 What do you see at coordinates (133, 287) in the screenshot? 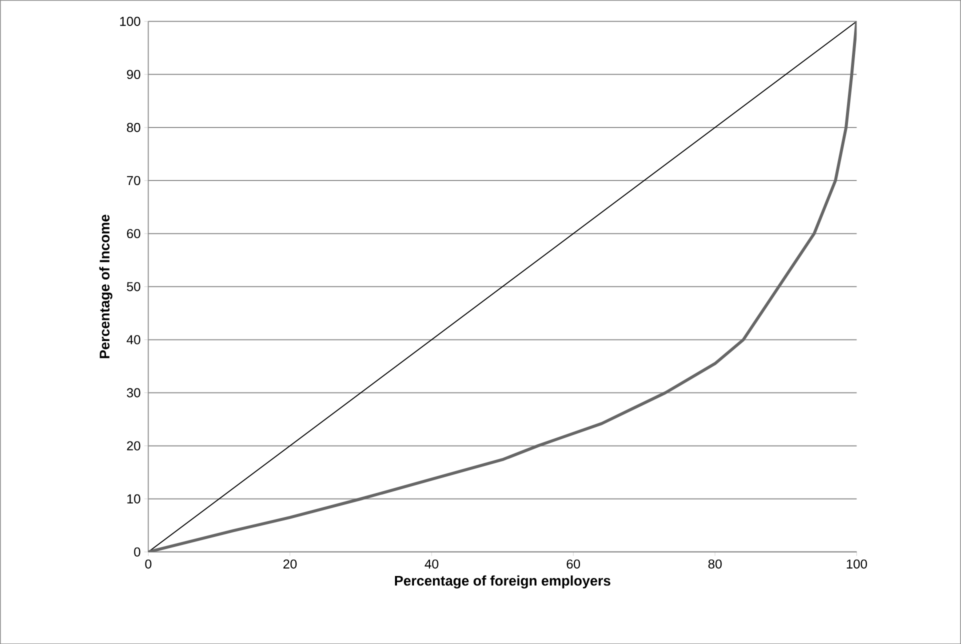
I see `y-tick-label: 50` at bounding box center [133, 287].